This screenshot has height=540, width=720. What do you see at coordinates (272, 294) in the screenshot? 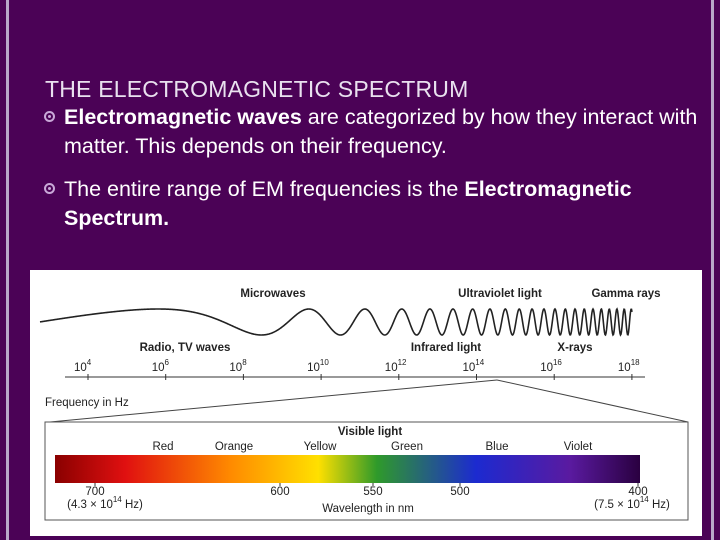
I see `wave-label: Microwaves` at bounding box center [272, 294].